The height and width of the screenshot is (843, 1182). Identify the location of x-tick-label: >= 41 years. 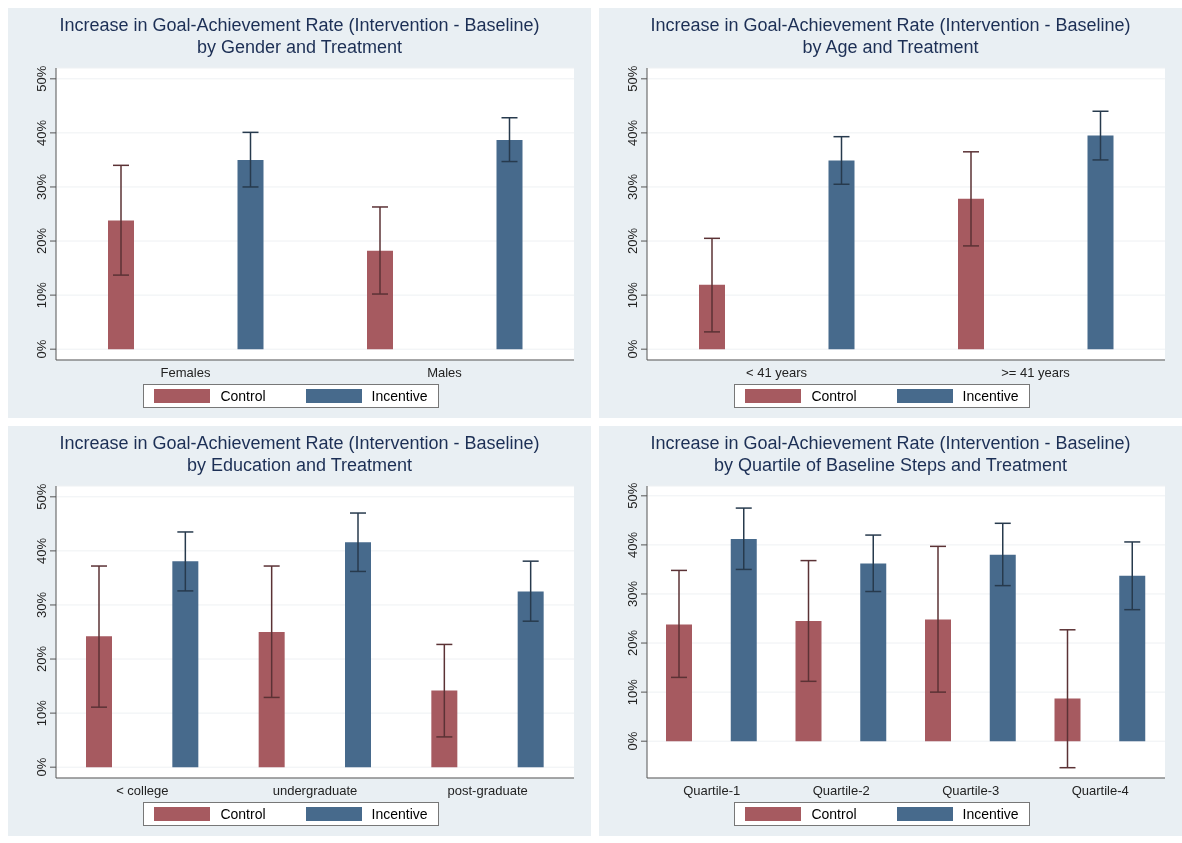
(1036, 373).